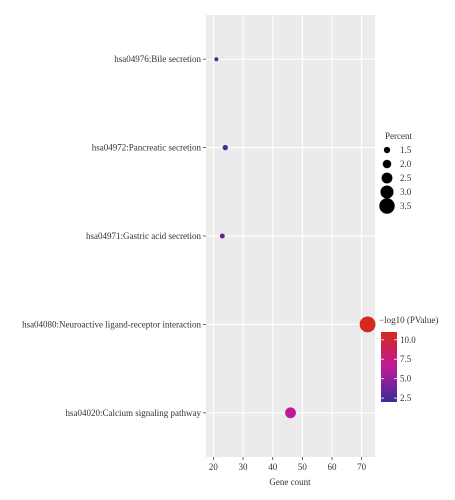 This screenshot has width=455, height=500. Describe the element at coordinates (389, 367) in the screenshot. I see `color-legend-bar` at that location.